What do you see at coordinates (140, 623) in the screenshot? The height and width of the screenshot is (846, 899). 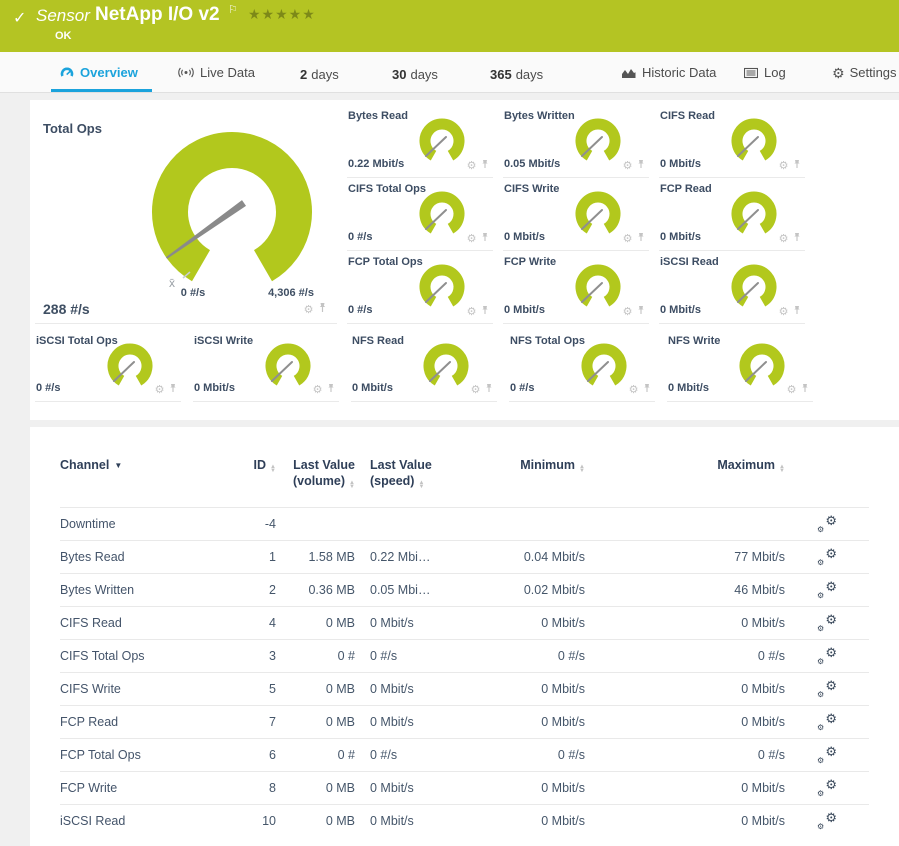 I see `cell-channel: CIFS Read` at bounding box center [140, 623].